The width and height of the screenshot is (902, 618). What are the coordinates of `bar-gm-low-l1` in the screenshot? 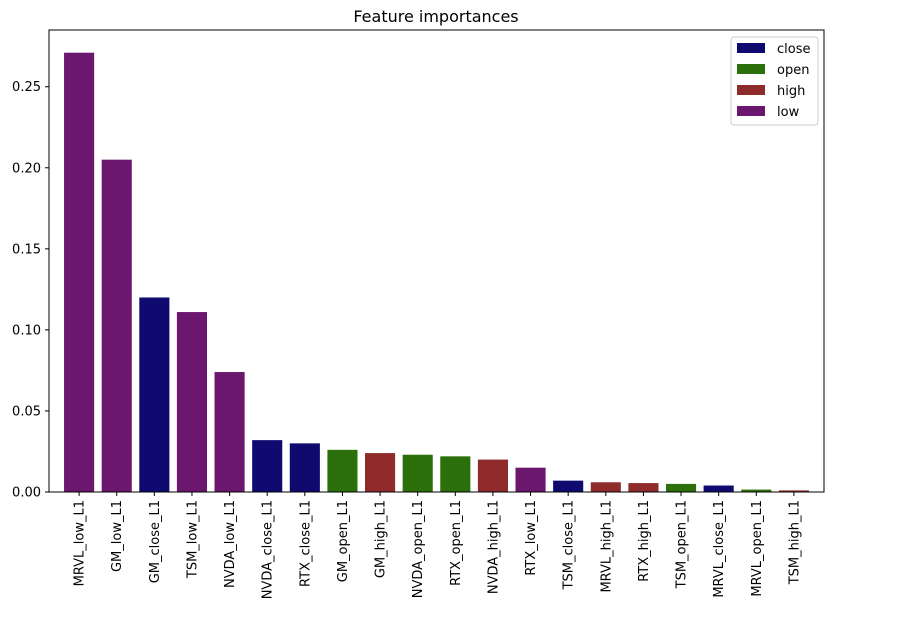 It's located at (116, 325).